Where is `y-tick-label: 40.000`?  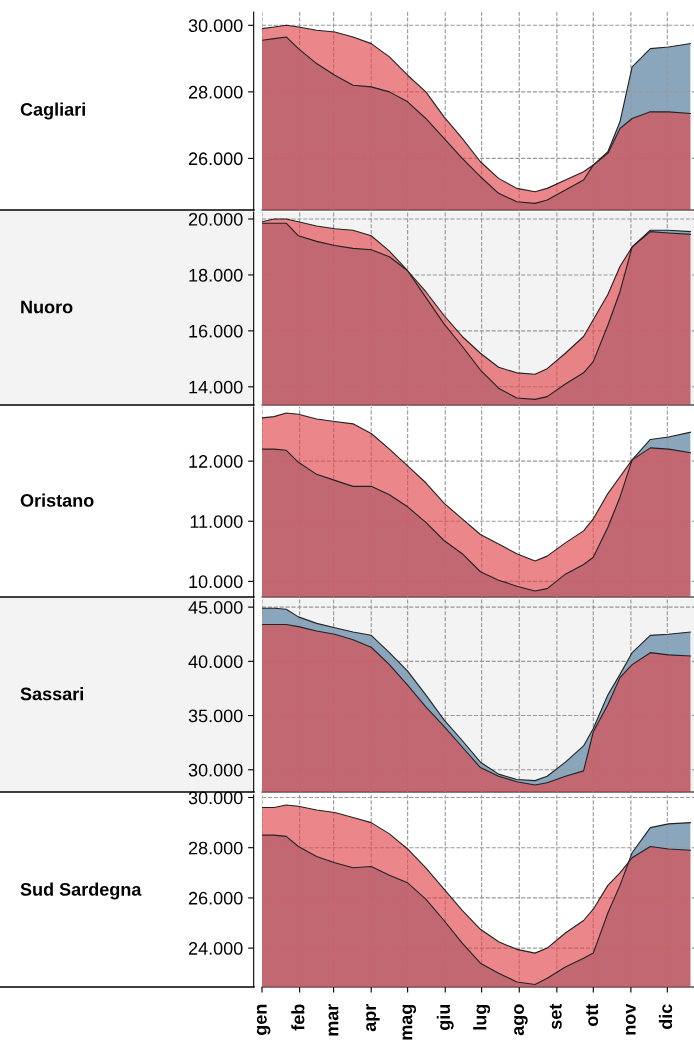 y-tick-label: 40.000 is located at coordinates (215, 662).